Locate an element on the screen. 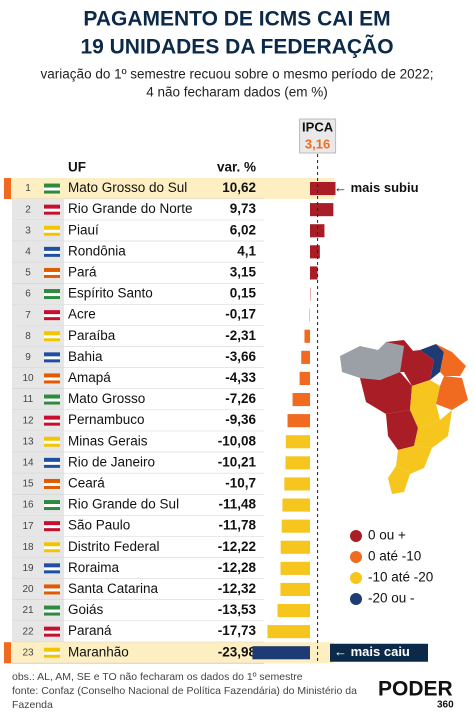 This screenshot has width=474, height=718. state-name: Paraíba is located at coordinates (92, 335).